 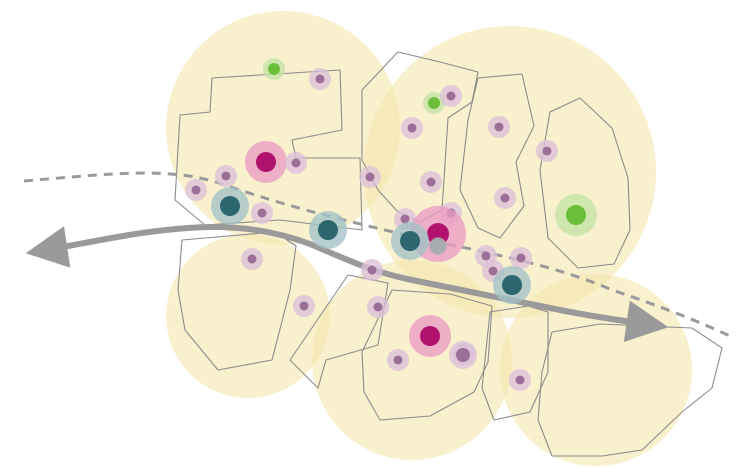 I want to click on grey-node, so click(x=438, y=246).